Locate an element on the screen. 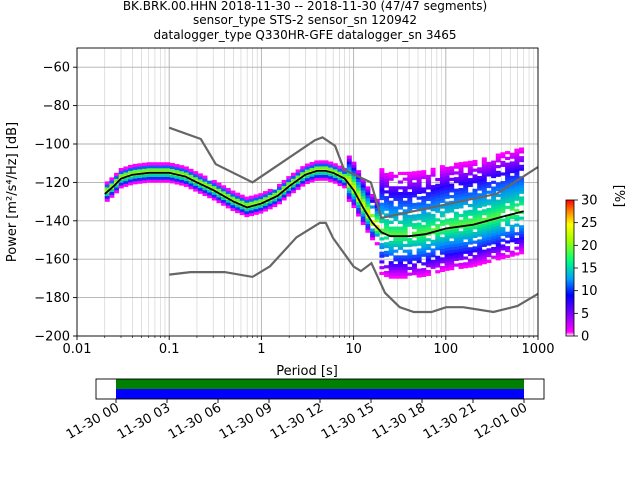  noise-model-high-line is located at coordinates (353, 173).